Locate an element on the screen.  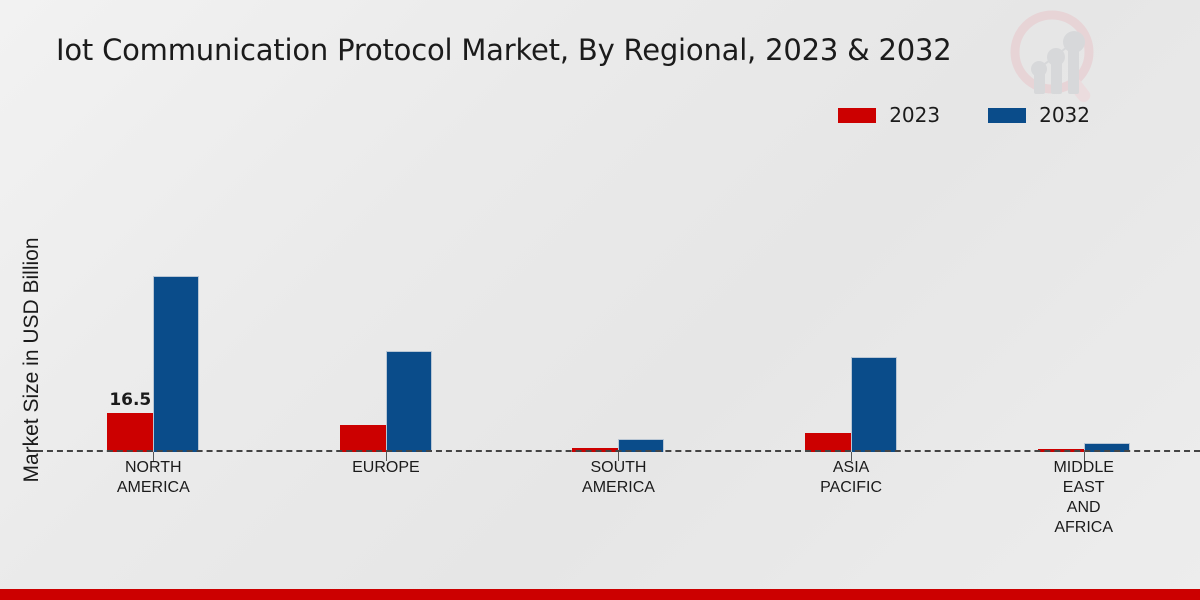
legend-swatch-2023 is located at coordinates (857, 115).